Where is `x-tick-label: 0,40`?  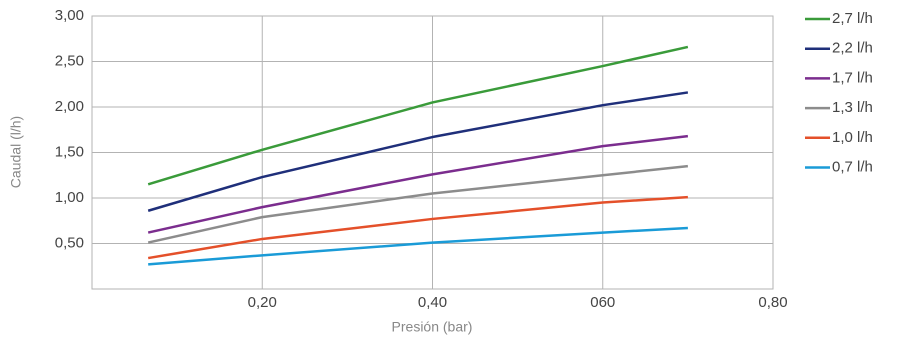
x-tick-label: 0,40 is located at coordinates (432, 302).